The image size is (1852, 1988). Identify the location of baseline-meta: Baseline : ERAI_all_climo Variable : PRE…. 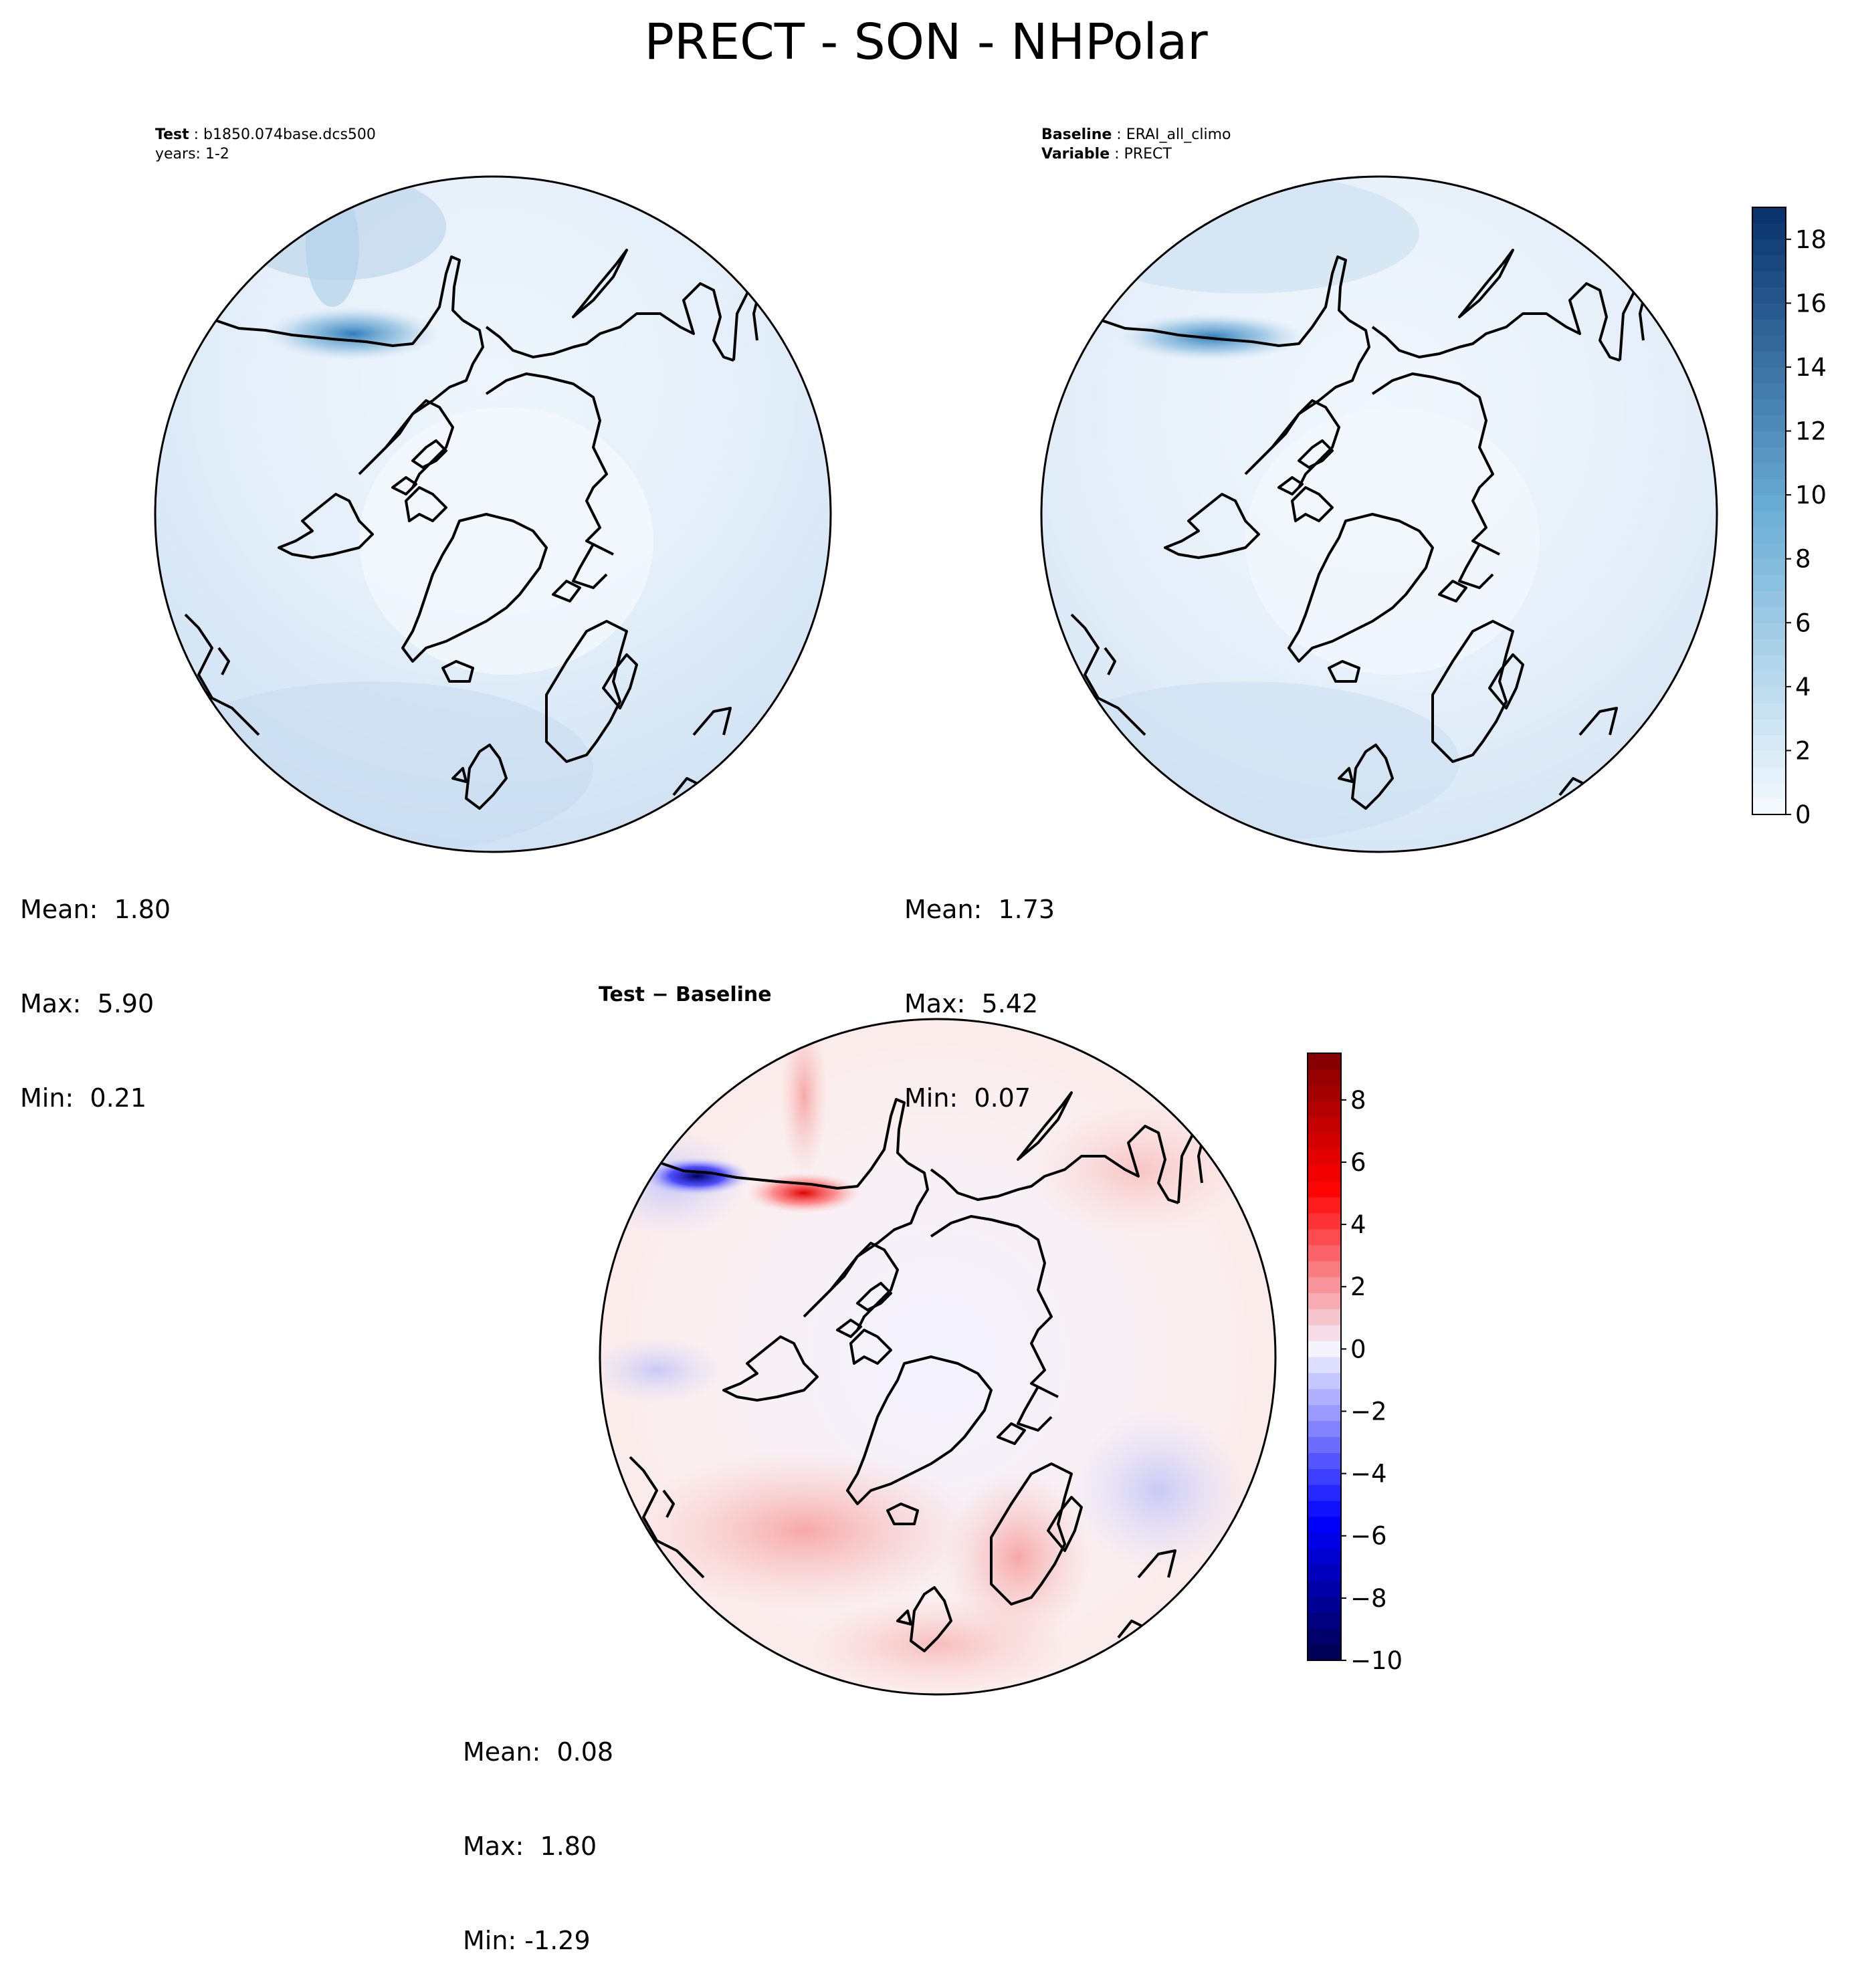
(1136, 144).